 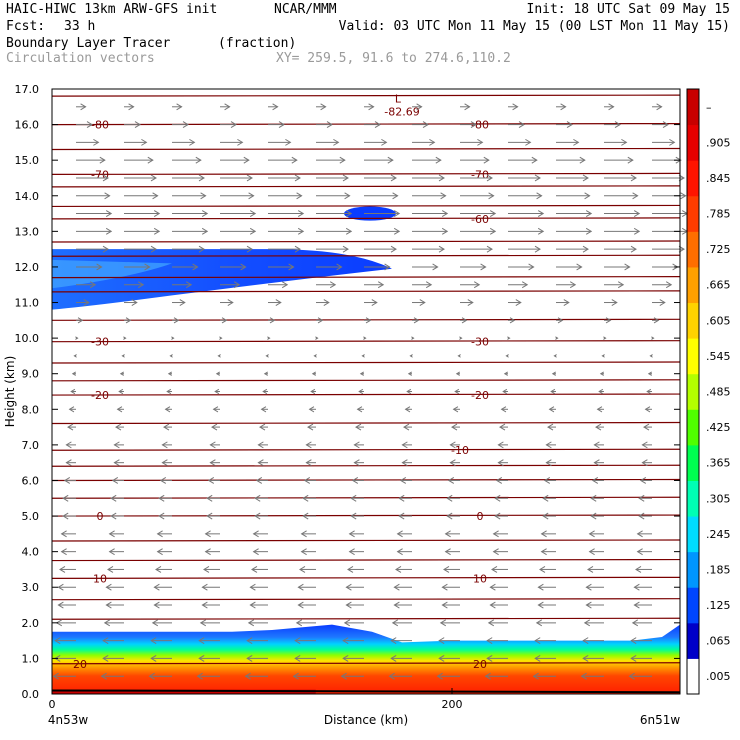 I want to click on isotherm-label: -30, so click(x=480, y=342).